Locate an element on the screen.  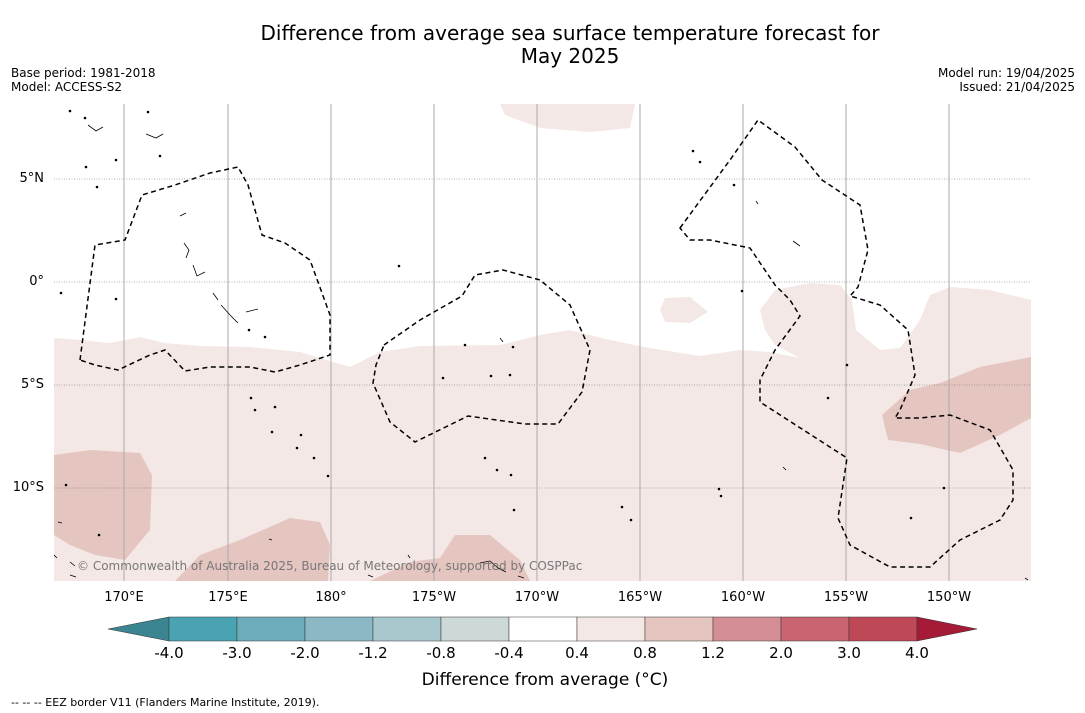
base-period-label: Base period: 1981-2018 is located at coordinates (83, 73).